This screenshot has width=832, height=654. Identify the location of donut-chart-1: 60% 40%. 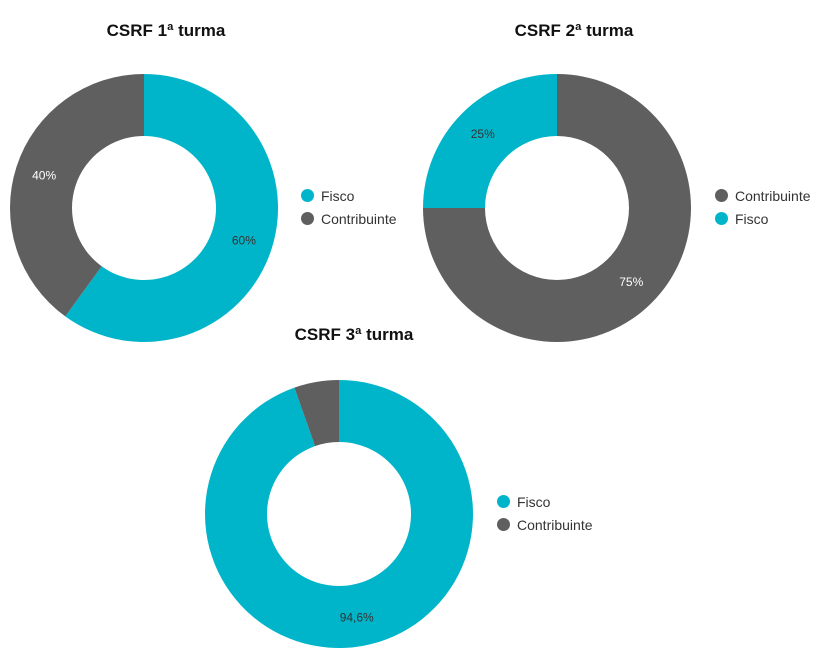
(143, 207).